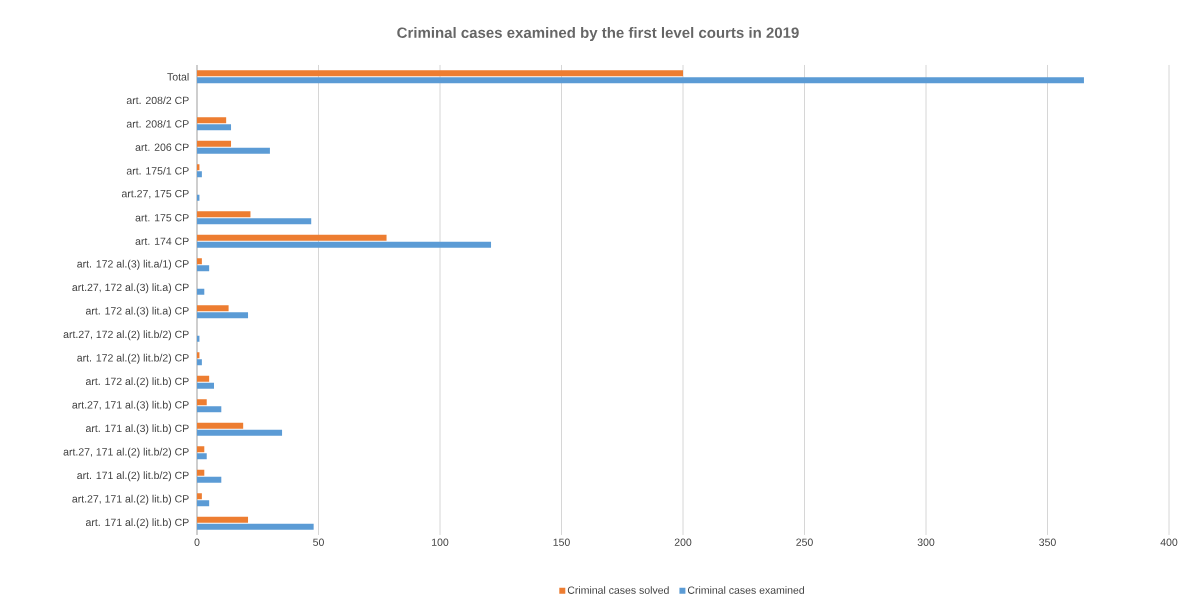 The image size is (1196, 604). What do you see at coordinates (137, 429) in the screenshot?
I see `y-tick-label: art. 171 al.(3) lit.b) CP` at bounding box center [137, 429].